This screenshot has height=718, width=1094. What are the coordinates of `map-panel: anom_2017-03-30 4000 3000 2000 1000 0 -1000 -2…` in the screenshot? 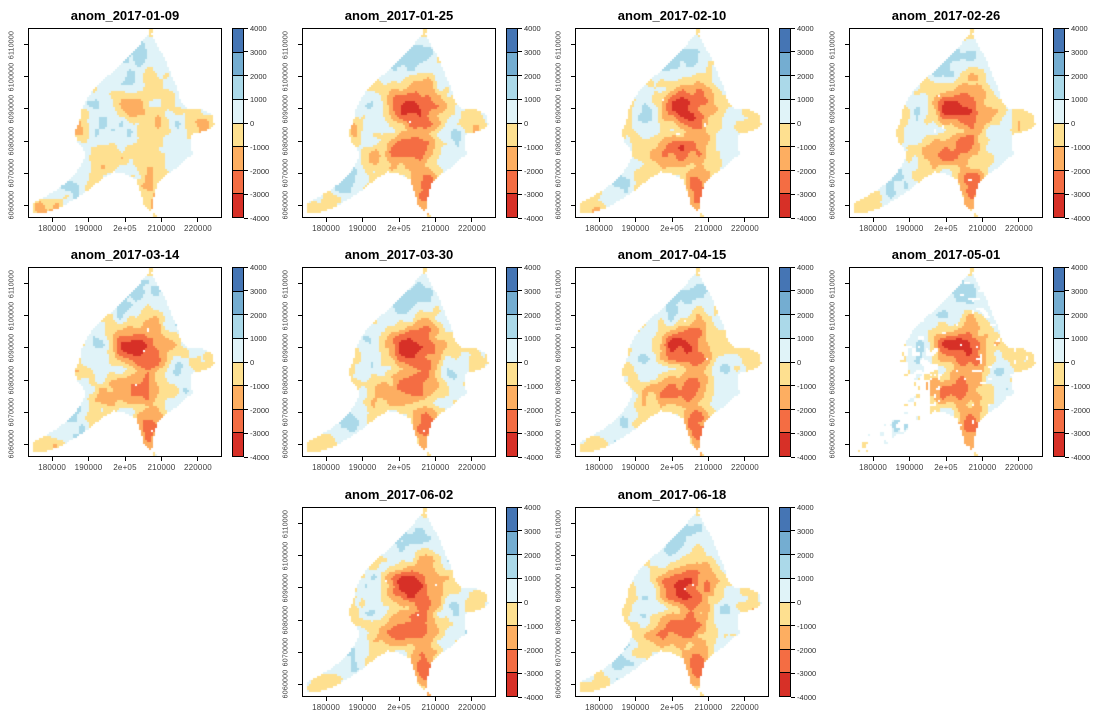 It's located at (410, 358).